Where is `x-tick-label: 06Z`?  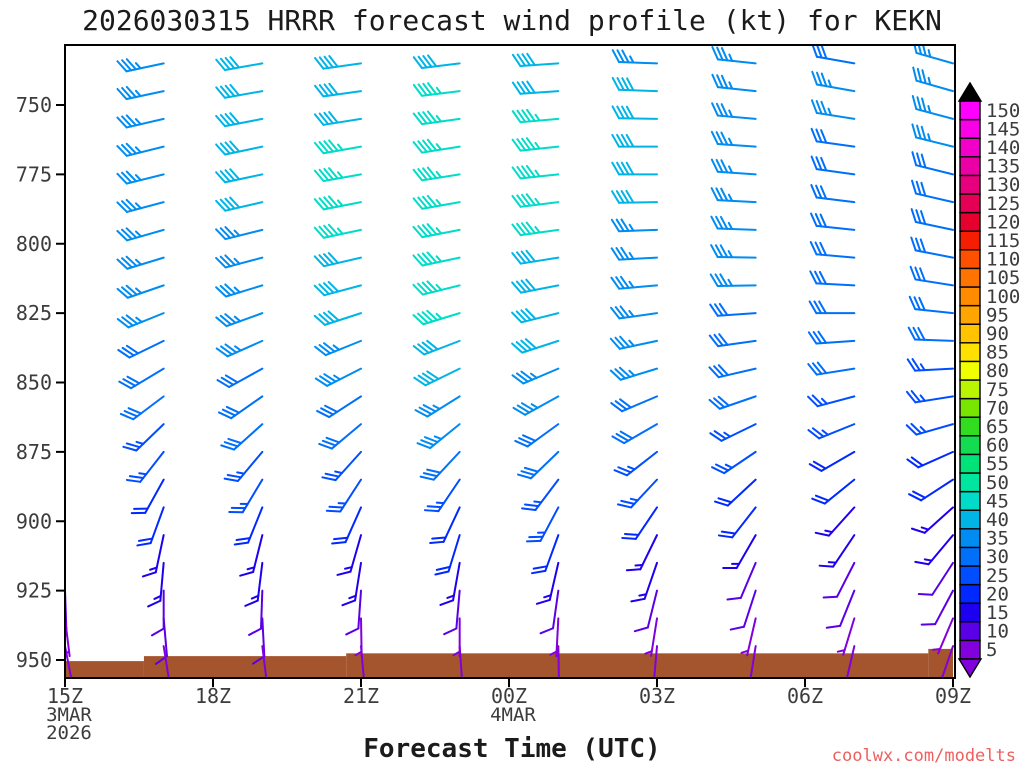
x-tick-label: 06Z is located at coordinates (805, 696).